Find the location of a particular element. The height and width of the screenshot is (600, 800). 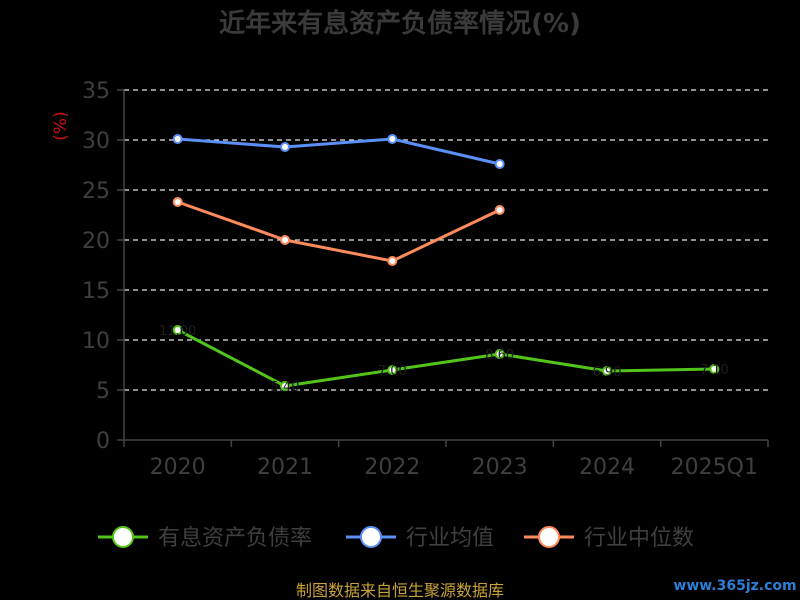

data-label: 11.00 is located at coordinates (177, 331).